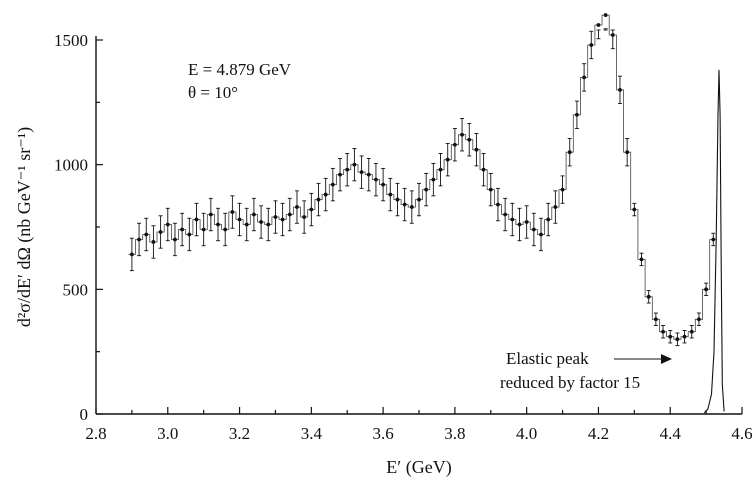  I want to click on x-tick-label: 2.8, so click(95, 433).